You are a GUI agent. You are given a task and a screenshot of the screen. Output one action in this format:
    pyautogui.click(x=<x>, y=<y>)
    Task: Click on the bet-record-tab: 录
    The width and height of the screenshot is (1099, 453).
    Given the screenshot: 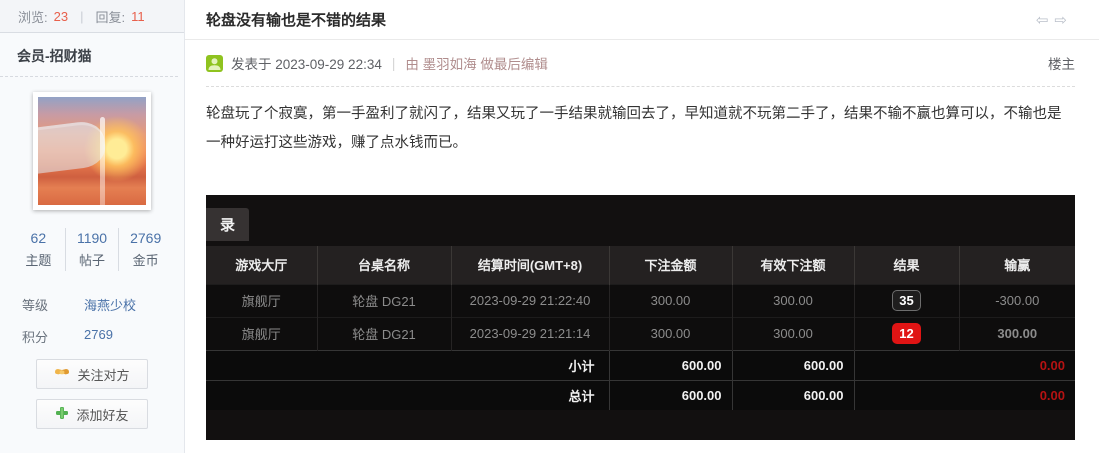 What is the action you would take?
    pyautogui.click(x=227, y=224)
    